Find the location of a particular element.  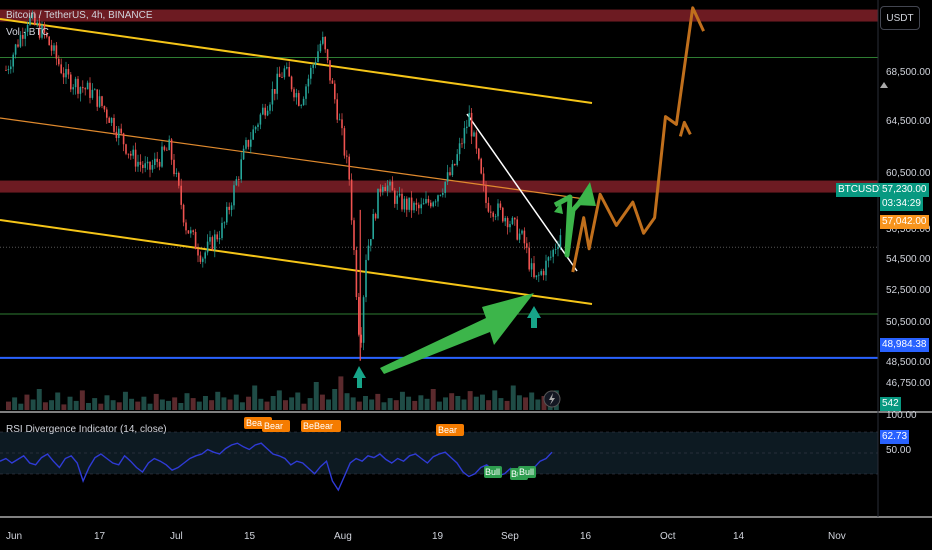

bull-signal-bg is located at coordinates (493, 472).